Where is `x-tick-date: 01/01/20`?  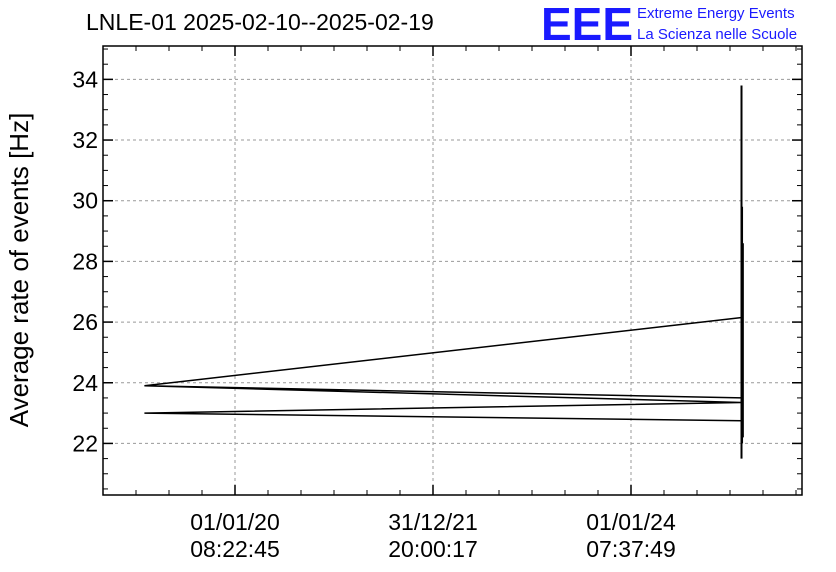 x-tick-date: 01/01/20 is located at coordinates (235, 522).